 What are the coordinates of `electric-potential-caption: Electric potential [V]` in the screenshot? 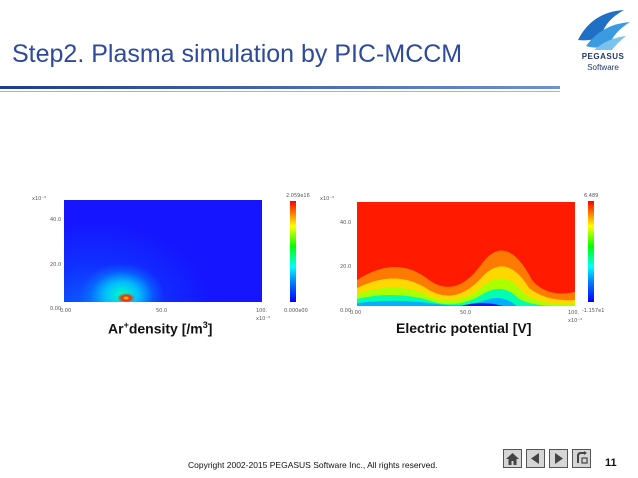 It's located at (464, 328).